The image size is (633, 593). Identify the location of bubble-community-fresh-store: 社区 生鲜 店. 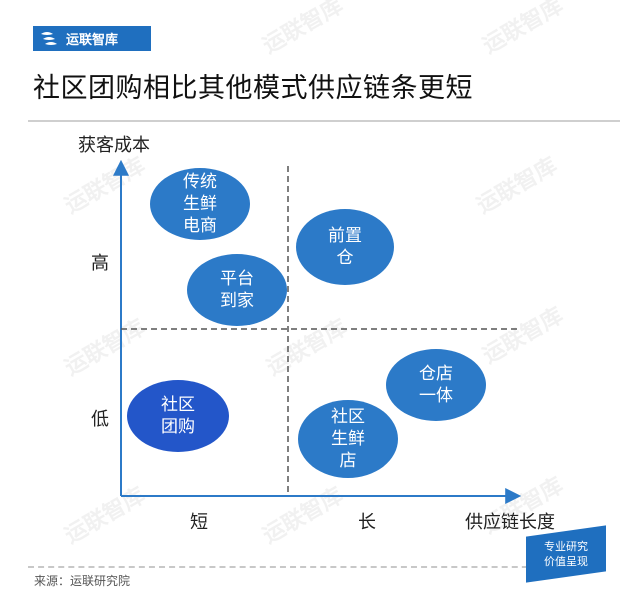
(348, 439).